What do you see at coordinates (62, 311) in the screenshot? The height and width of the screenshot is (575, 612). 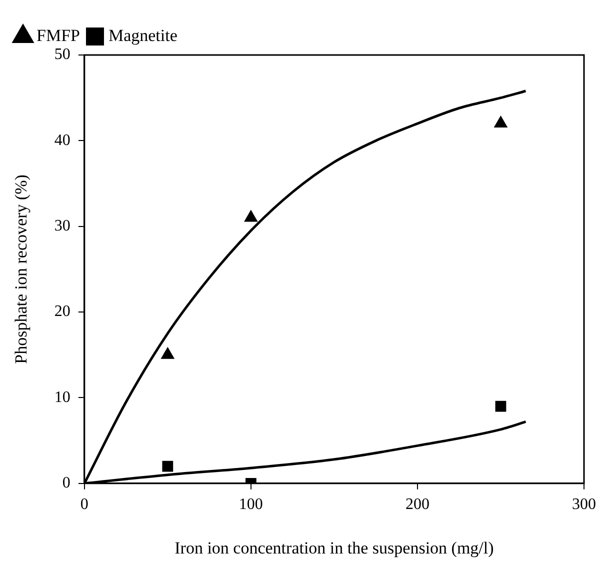 I see `y-tick-label: 20` at bounding box center [62, 311].